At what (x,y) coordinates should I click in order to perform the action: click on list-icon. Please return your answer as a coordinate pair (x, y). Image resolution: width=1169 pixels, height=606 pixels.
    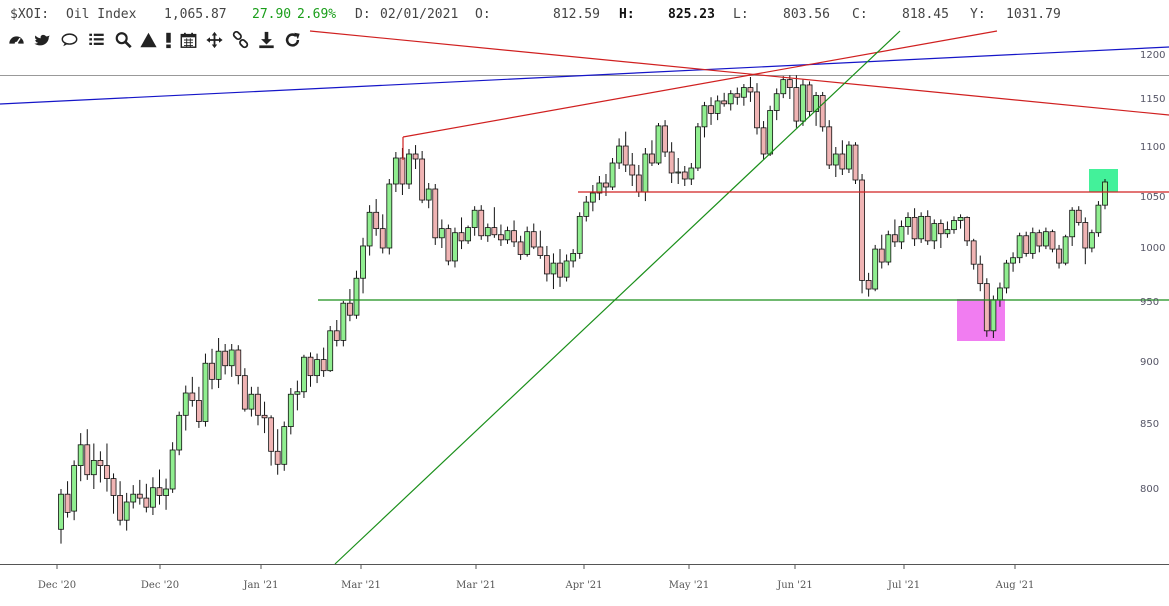
    Looking at the image, I should click on (96, 40).